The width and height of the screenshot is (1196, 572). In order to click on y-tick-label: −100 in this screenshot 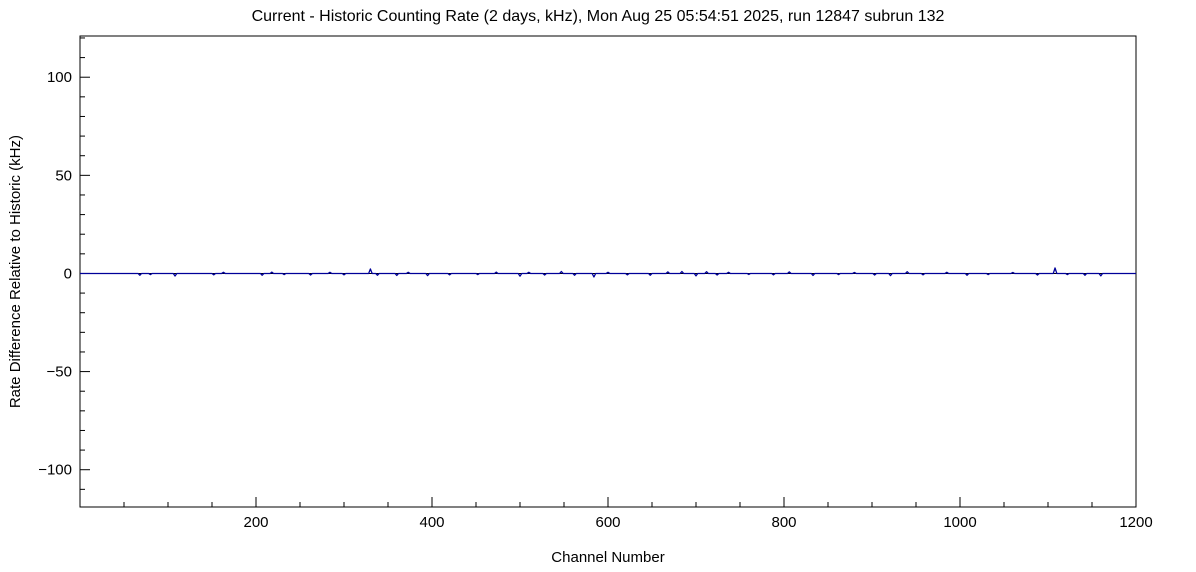, I will do `click(55, 470)`.